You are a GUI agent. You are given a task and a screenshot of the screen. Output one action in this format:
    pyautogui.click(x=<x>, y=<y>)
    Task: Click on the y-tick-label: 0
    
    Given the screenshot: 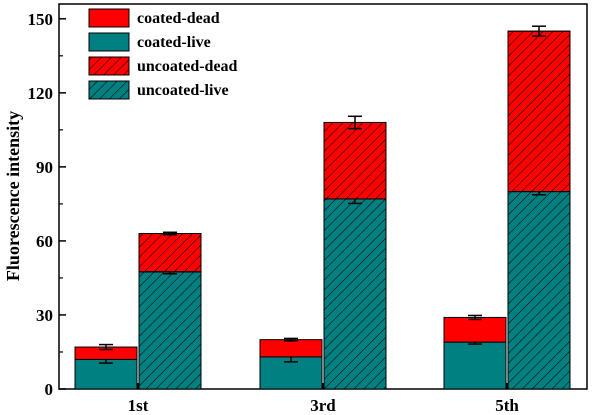 What is the action you would take?
    pyautogui.click(x=49, y=389)
    